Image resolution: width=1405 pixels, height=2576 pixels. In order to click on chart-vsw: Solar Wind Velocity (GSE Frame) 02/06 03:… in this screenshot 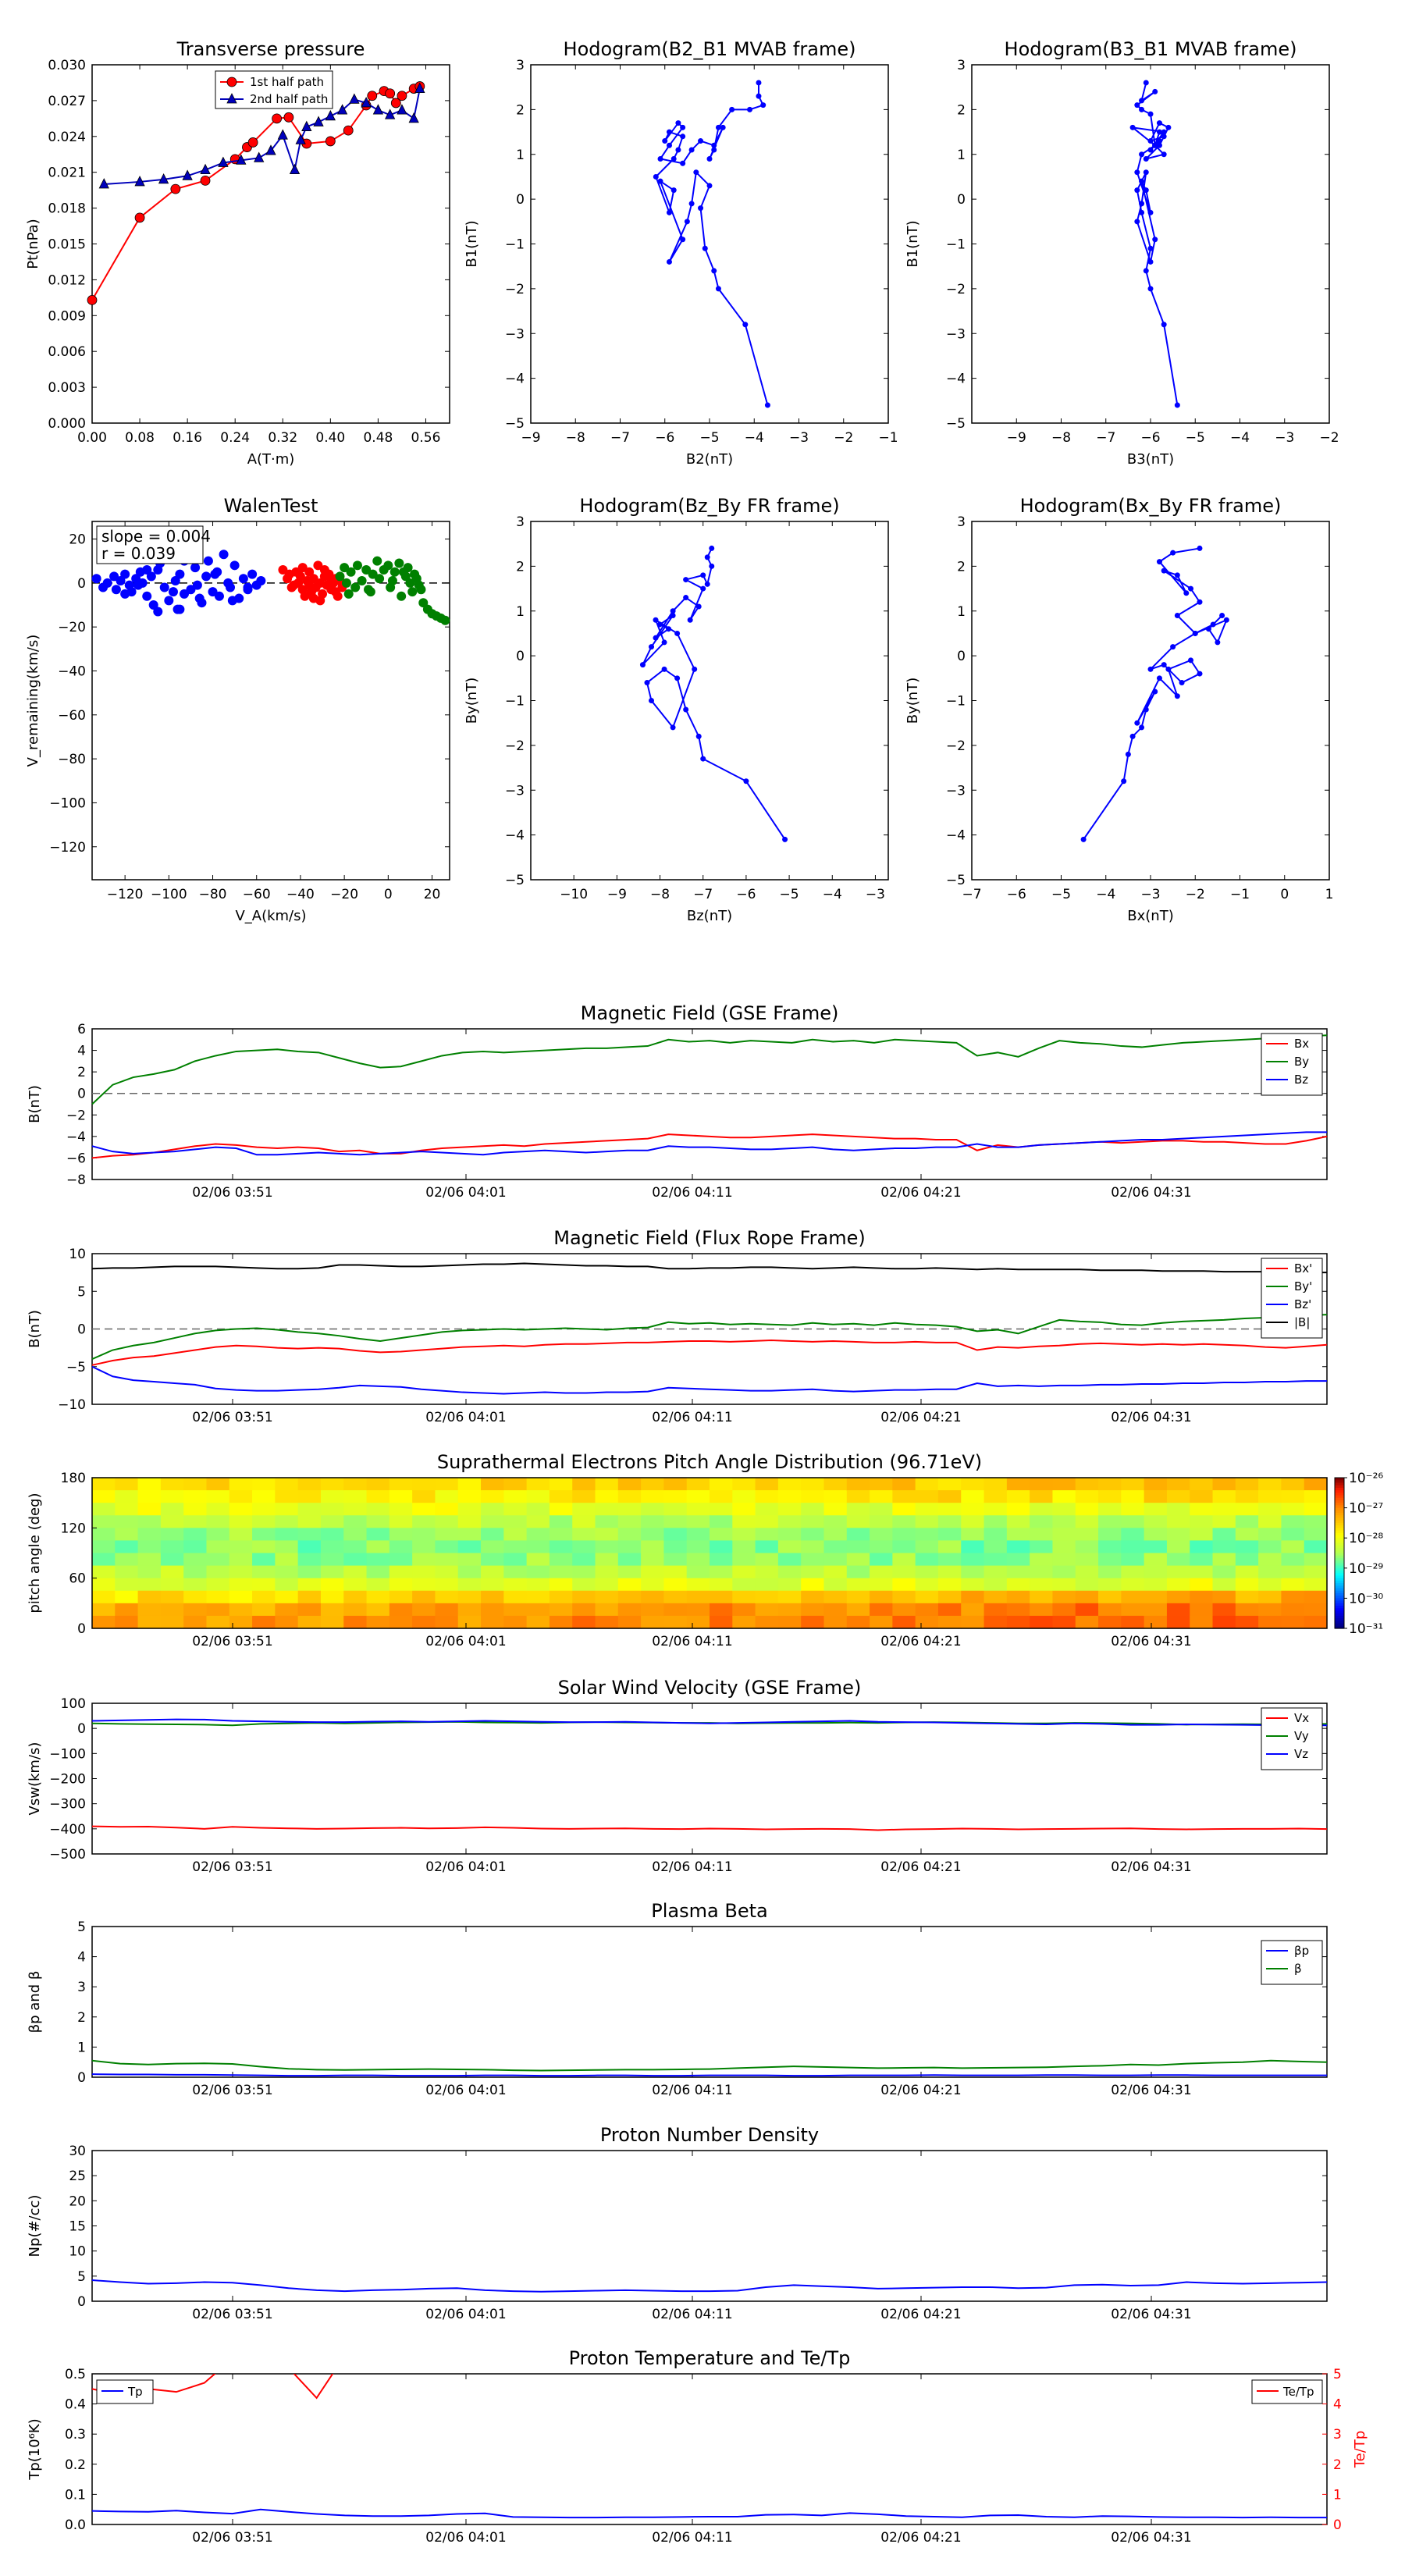, I will do `click(678, 1776)`.